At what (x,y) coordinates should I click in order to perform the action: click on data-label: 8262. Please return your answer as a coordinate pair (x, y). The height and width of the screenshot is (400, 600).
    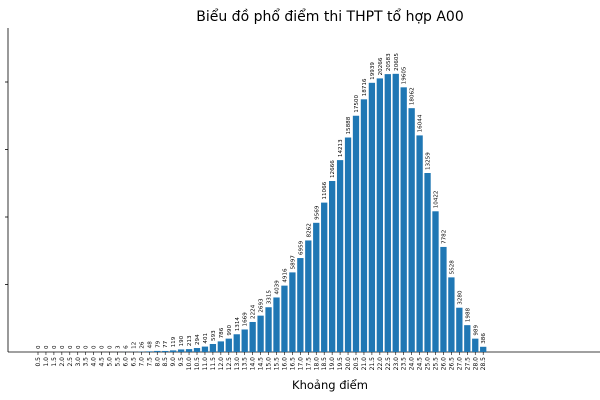
    Looking at the image, I should click on (309, 230).